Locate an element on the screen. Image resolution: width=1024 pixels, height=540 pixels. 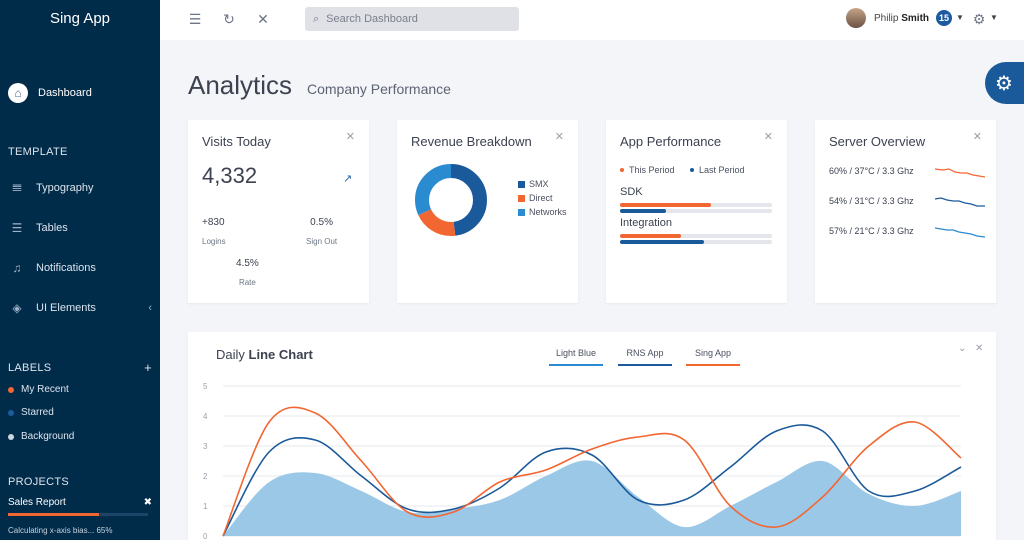
card-title: Visits Today is located at coordinates (236, 141).